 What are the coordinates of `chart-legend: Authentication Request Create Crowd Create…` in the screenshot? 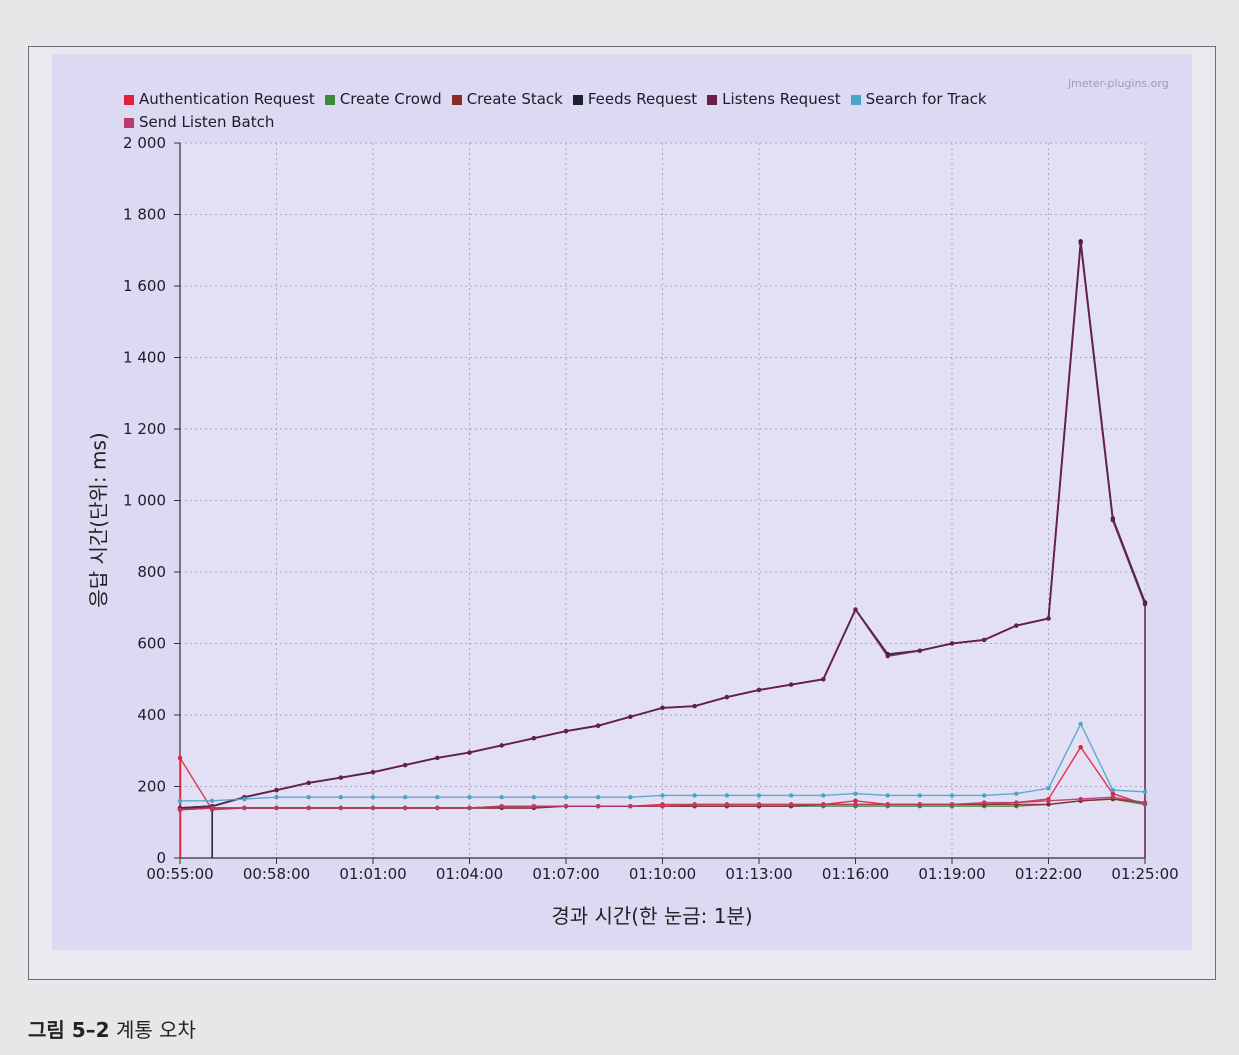 It's located at (604, 111).